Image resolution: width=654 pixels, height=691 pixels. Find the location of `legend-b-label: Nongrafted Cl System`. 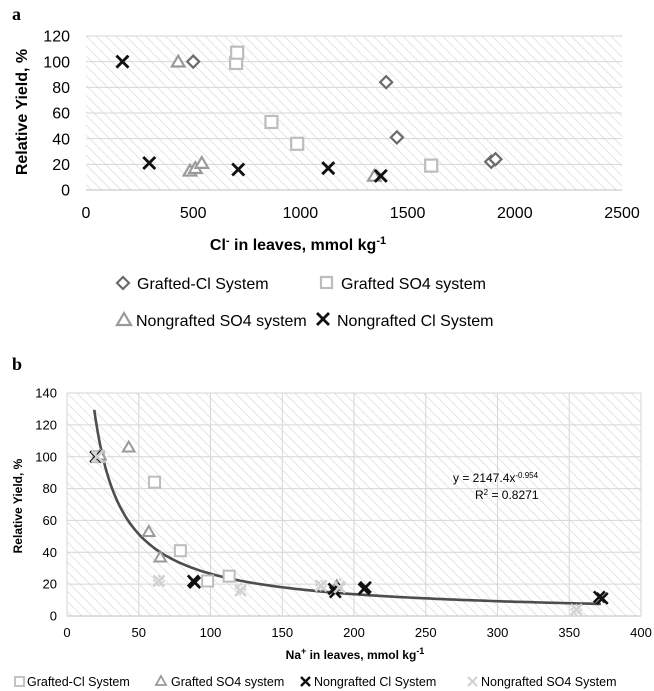

legend-b-label: Nongrafted Cl System is located at coordinates (375, 682).